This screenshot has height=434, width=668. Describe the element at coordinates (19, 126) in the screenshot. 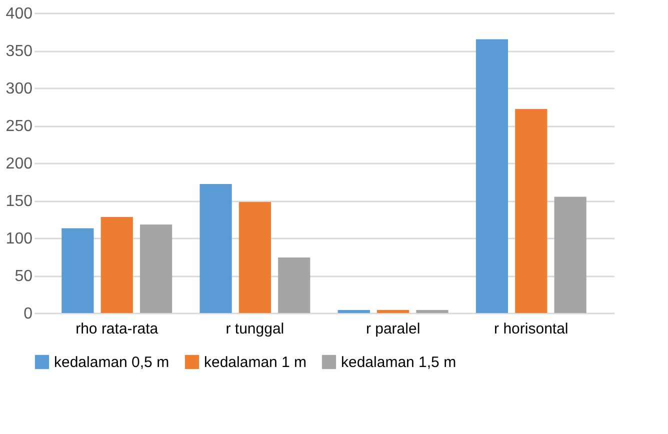

I see `y-tick-label: 250` at that location.